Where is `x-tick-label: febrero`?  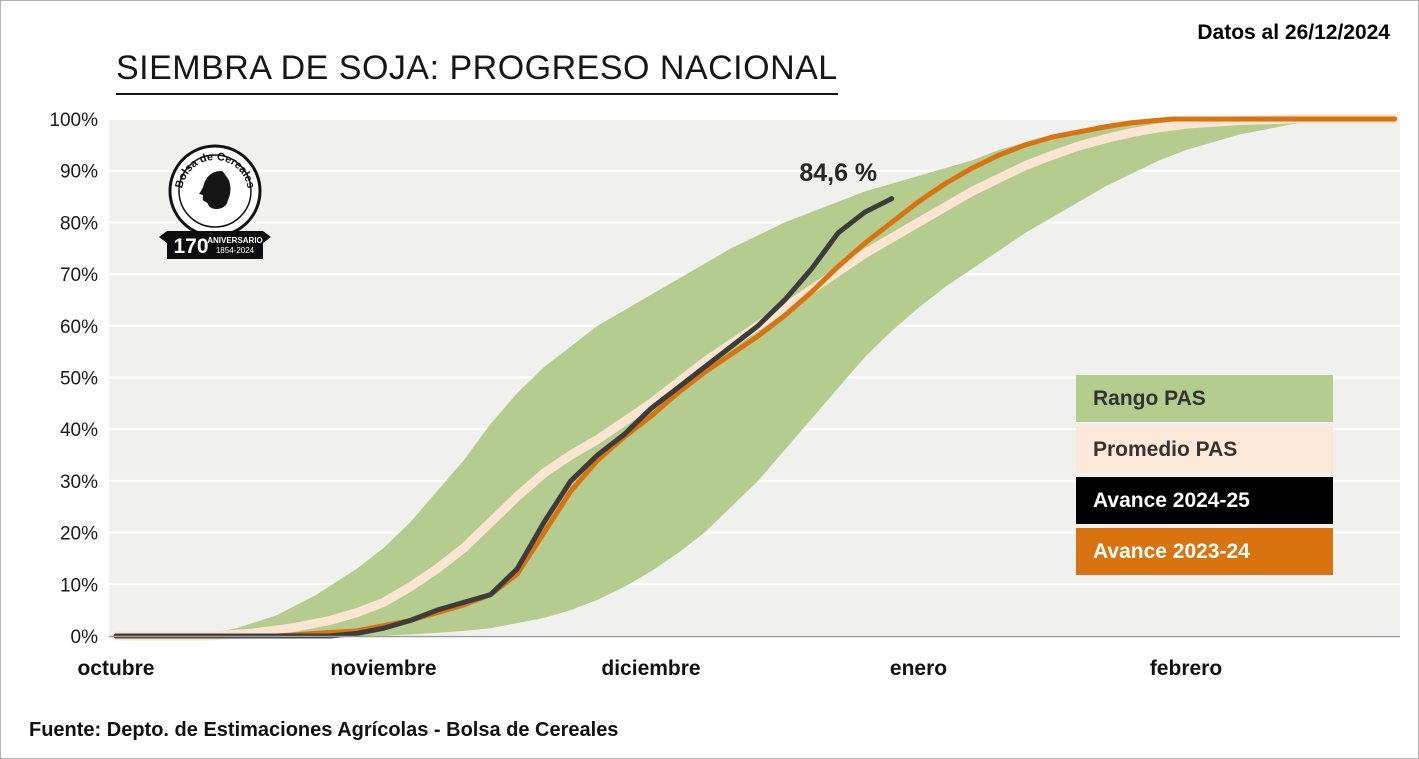
x-tick-label: febrero is located at coordinates (1186, 668).